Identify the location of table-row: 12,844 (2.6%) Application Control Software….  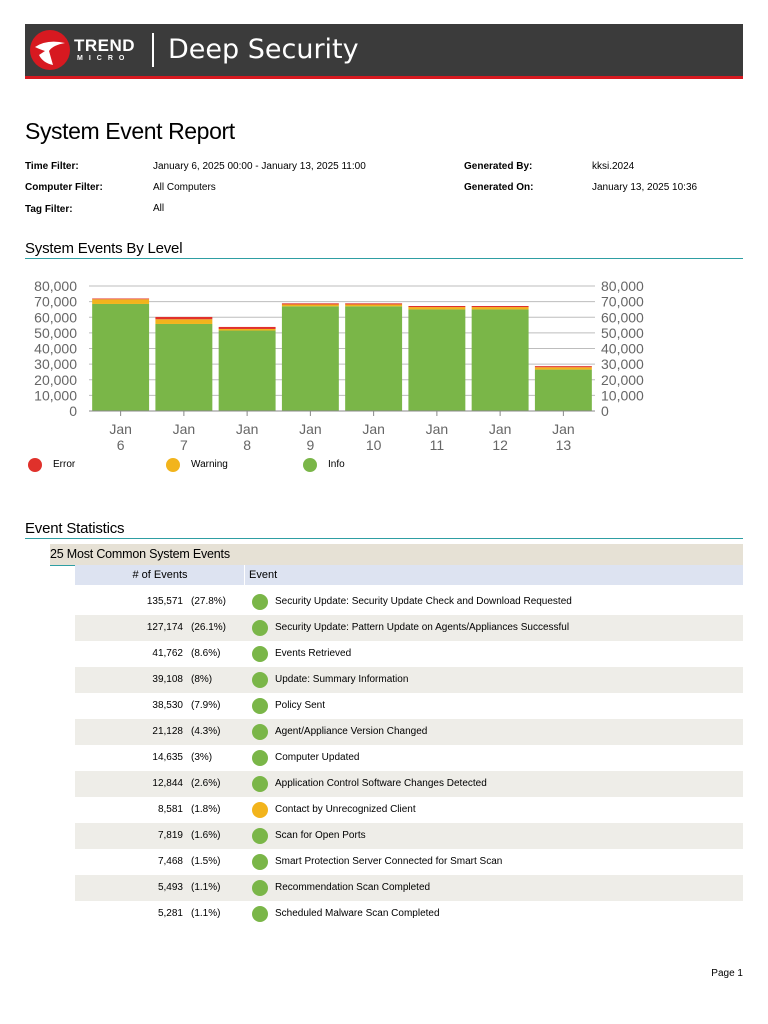
(409, 784).